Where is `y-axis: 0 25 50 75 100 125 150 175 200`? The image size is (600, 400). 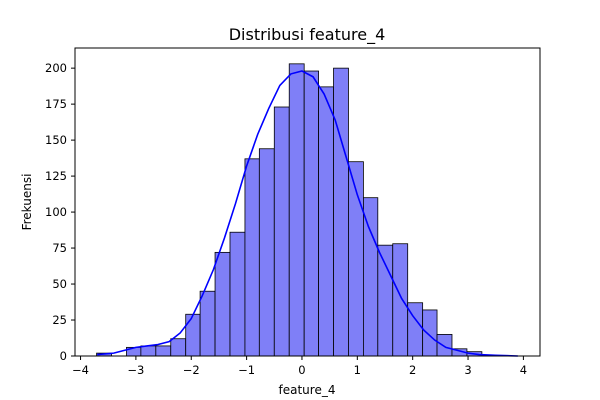
y-axis: 0 25 50 75 100 125 150 175 200 is located at coordinates (60, 212).